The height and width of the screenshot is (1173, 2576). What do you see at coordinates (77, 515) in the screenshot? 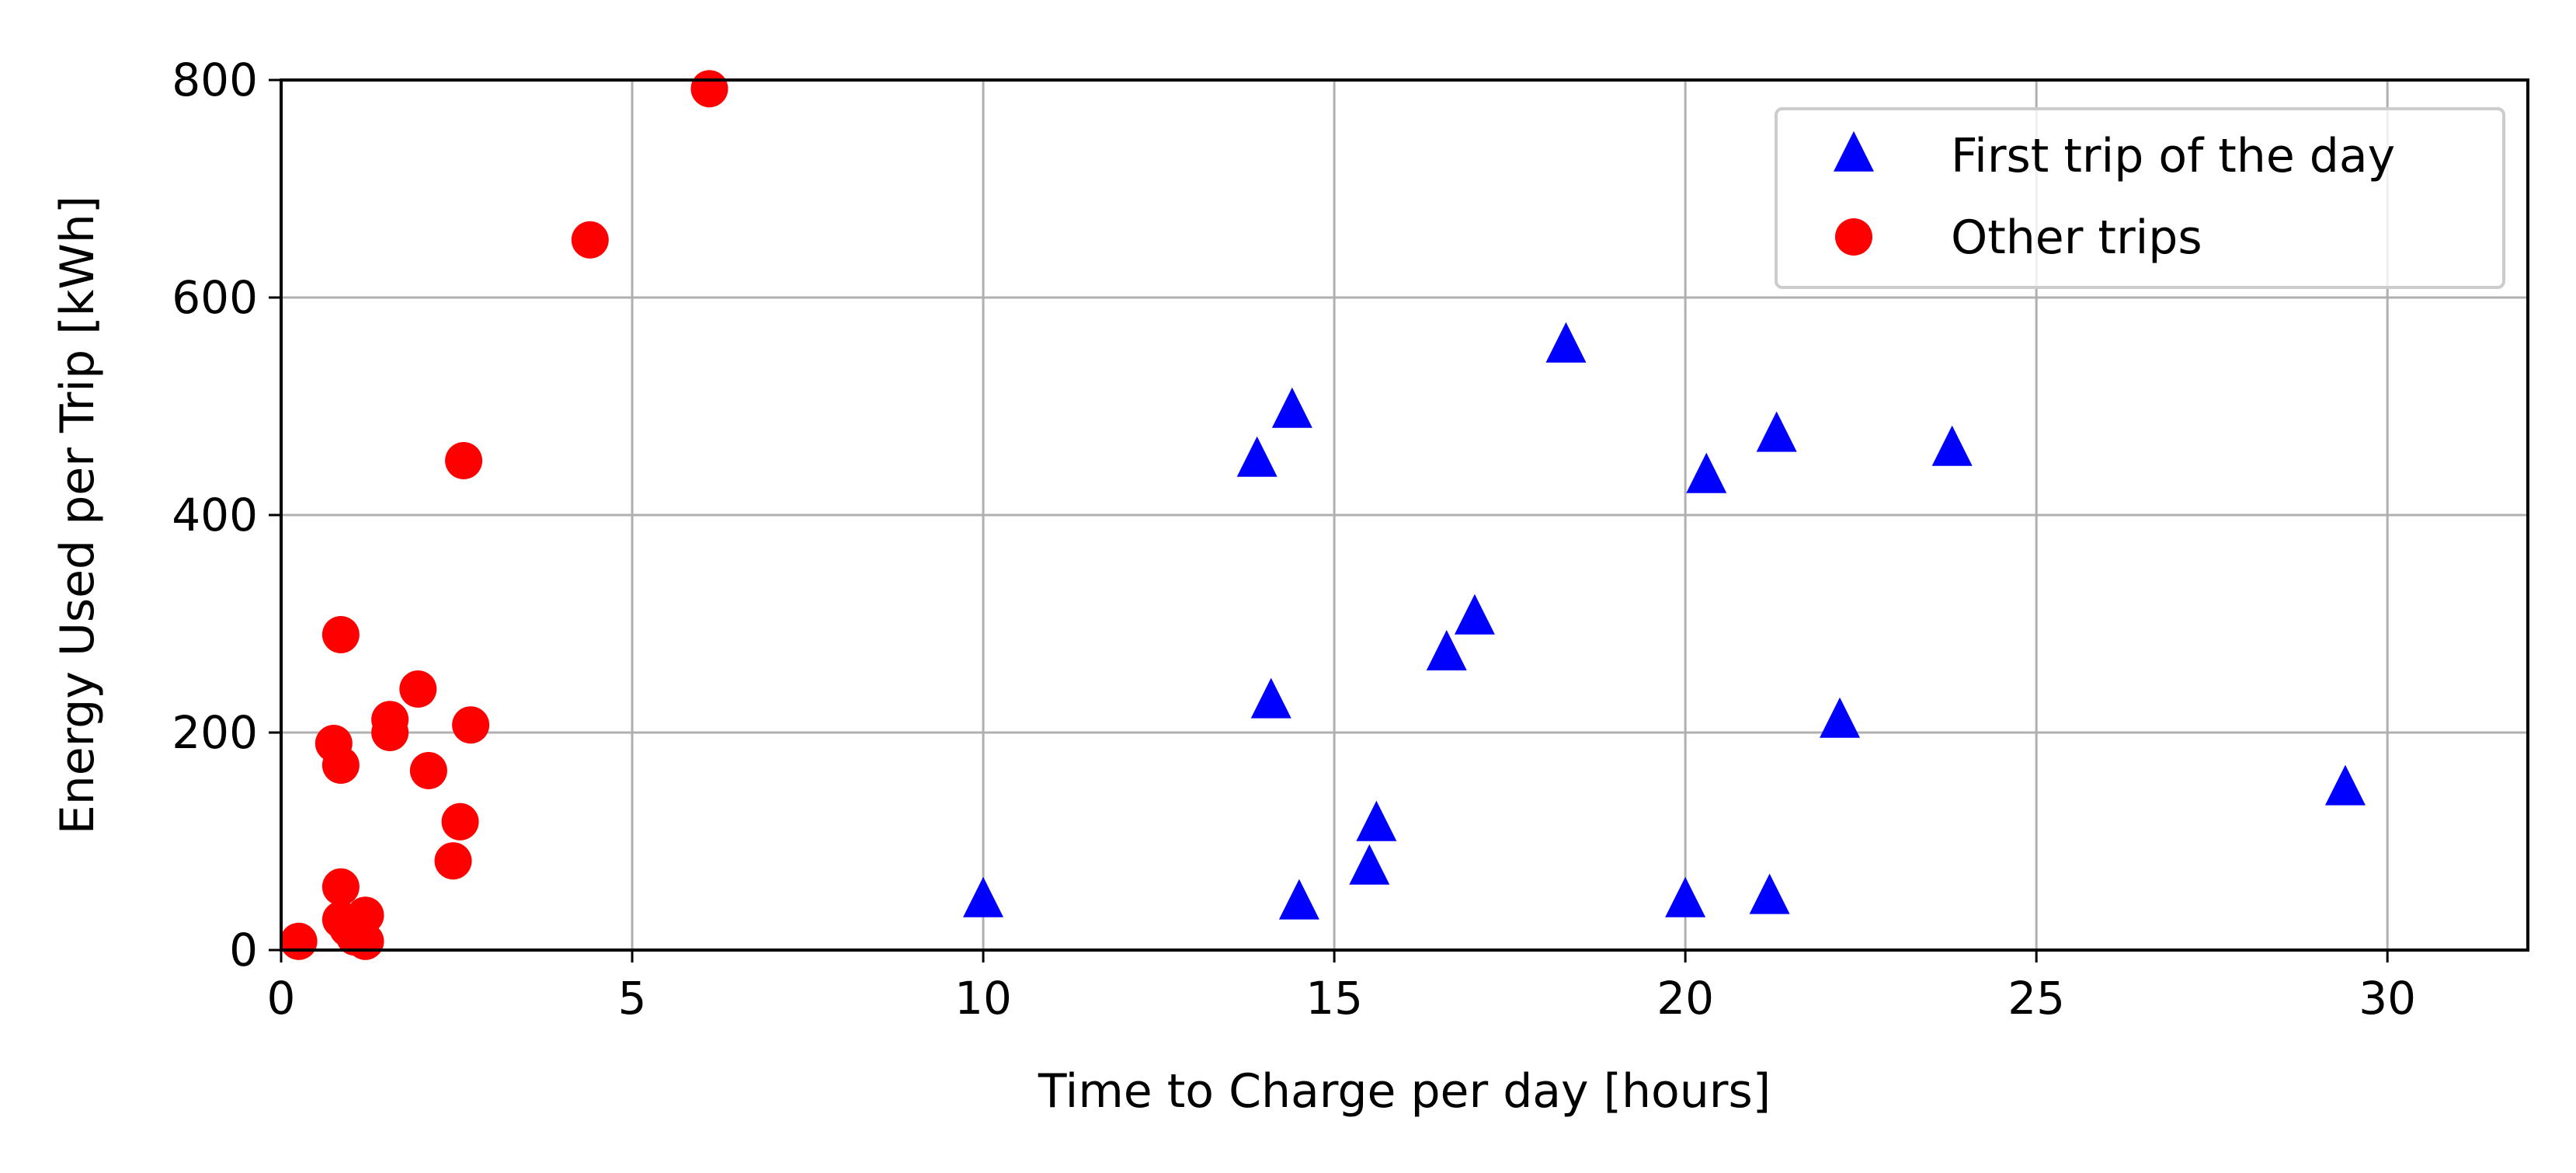
I see `y-axis-label: Energy Used per Trip [kWh]` at bounding box center [77, 515].